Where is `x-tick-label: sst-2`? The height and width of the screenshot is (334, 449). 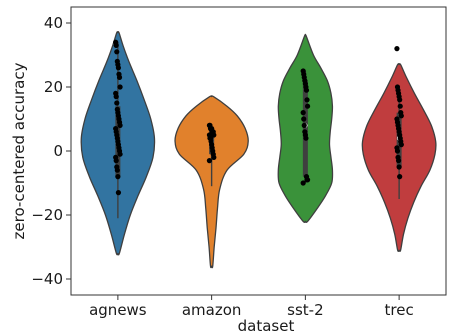 x-tick-label: sst-2 is located at coordinates (305, 310).